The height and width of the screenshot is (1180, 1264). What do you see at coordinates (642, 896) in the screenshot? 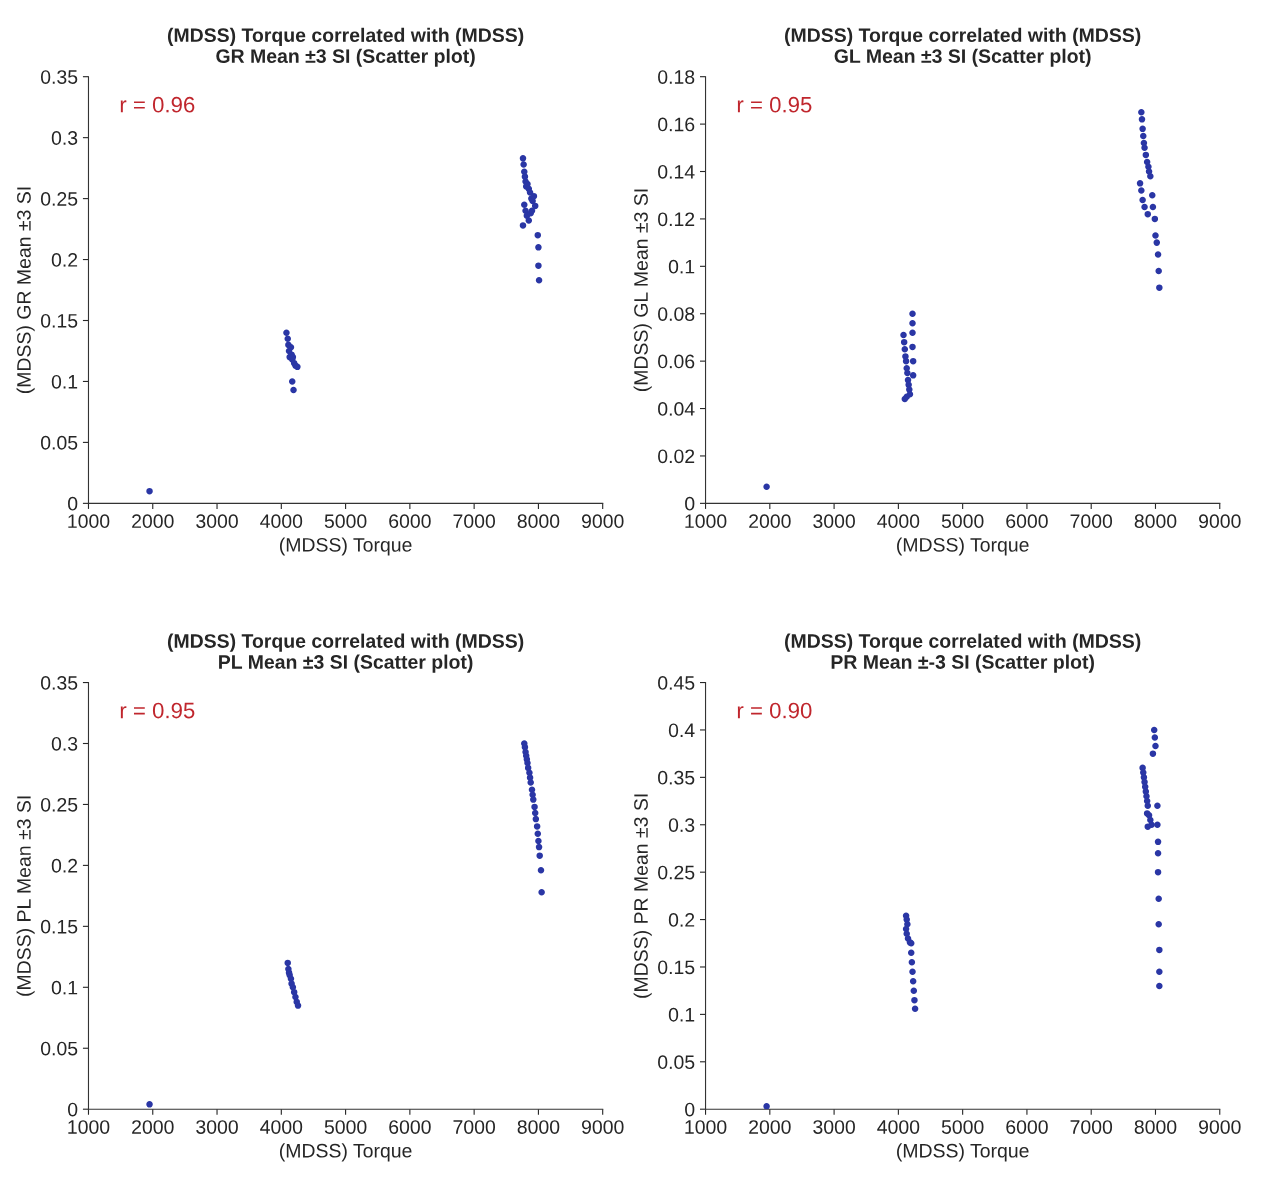
I see `y-axis-title: (MDSS) PR Mean ±3 SI` at bounding box center [642, 896].